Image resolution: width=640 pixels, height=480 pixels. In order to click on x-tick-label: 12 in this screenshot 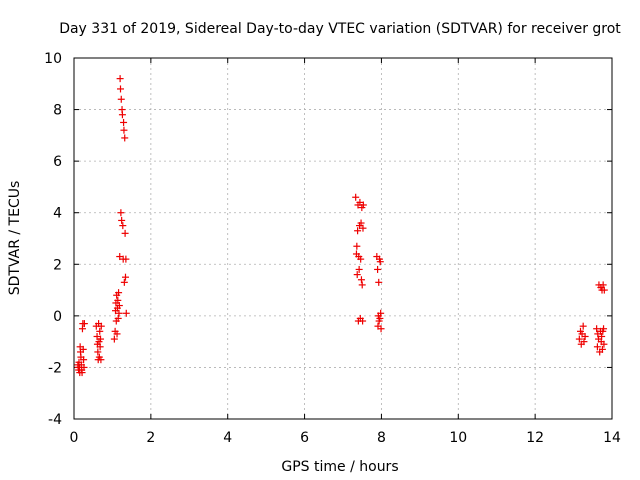, I will do `click(535, 438)`.